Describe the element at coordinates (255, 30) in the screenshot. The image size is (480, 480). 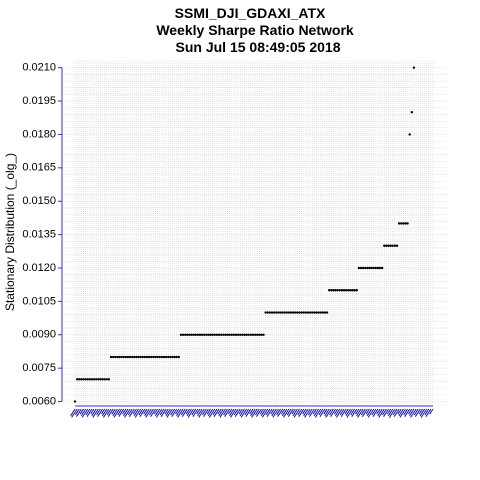
I see `chart-title-line-2: Weekly Sharpe Ratio Network` at that location.